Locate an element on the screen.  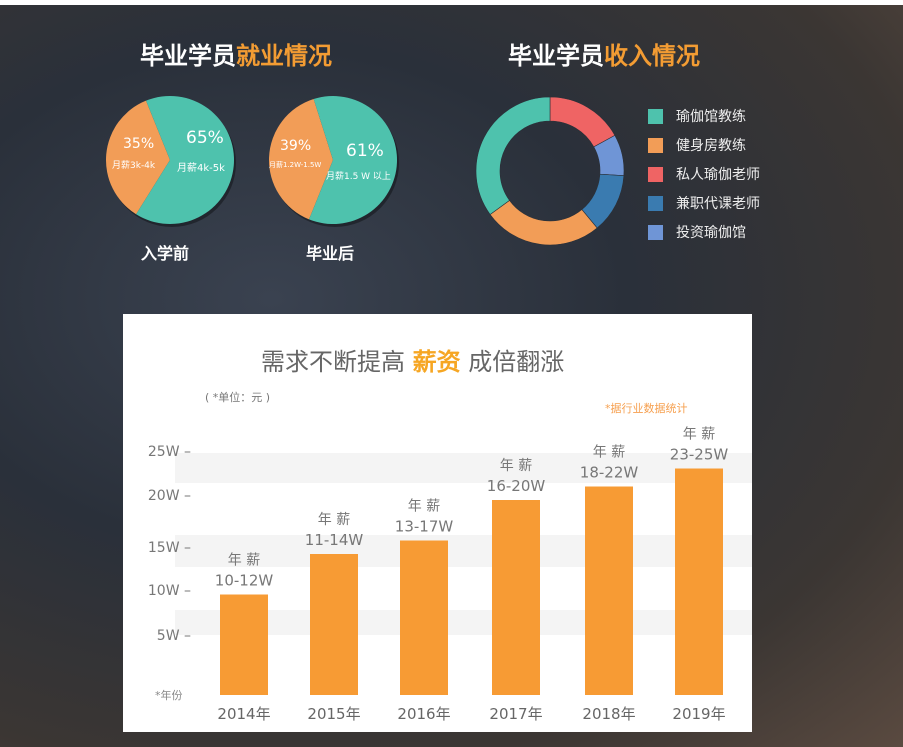
bar-2019年 is located at coordinates (699, 581).